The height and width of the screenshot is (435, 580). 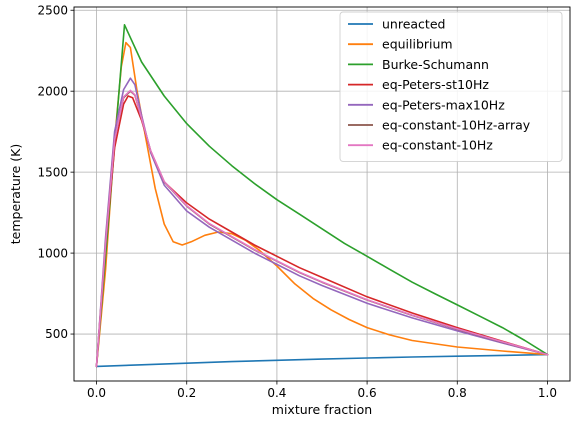 What do you see at coordinates (322, 360) in the screenshot?
I see `series-line-unreacted` at bounding box center [322, 360].